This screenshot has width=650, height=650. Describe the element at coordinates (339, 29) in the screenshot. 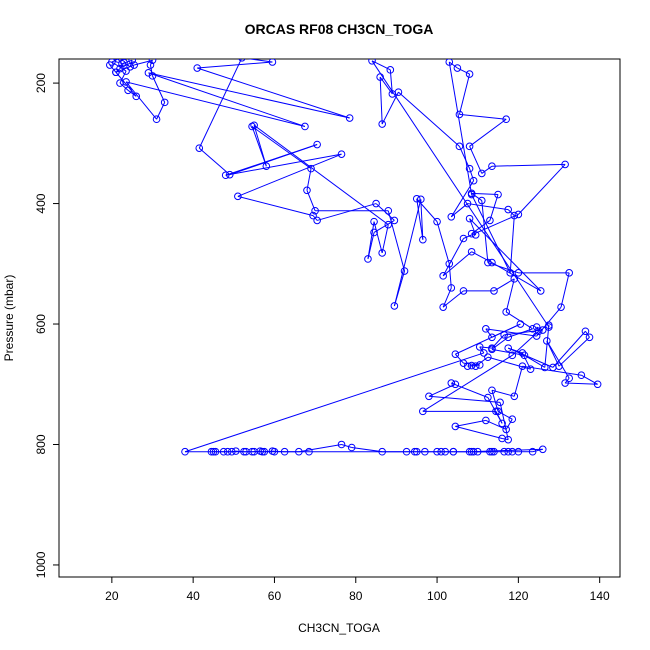

I see `chart-title: ORCAS RF08 CH3CN_TOGA` at that location.